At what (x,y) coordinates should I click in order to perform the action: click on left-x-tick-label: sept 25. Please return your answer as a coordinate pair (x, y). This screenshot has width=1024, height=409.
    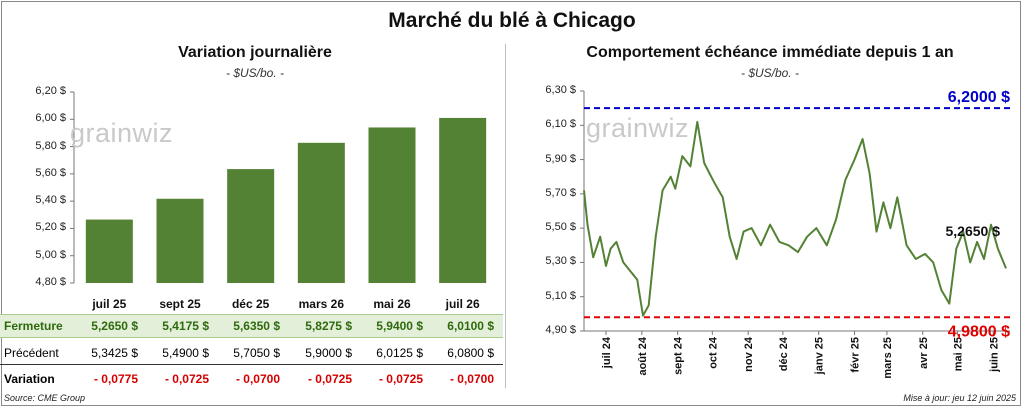
    Looking at the image, I should click on (180, 304).